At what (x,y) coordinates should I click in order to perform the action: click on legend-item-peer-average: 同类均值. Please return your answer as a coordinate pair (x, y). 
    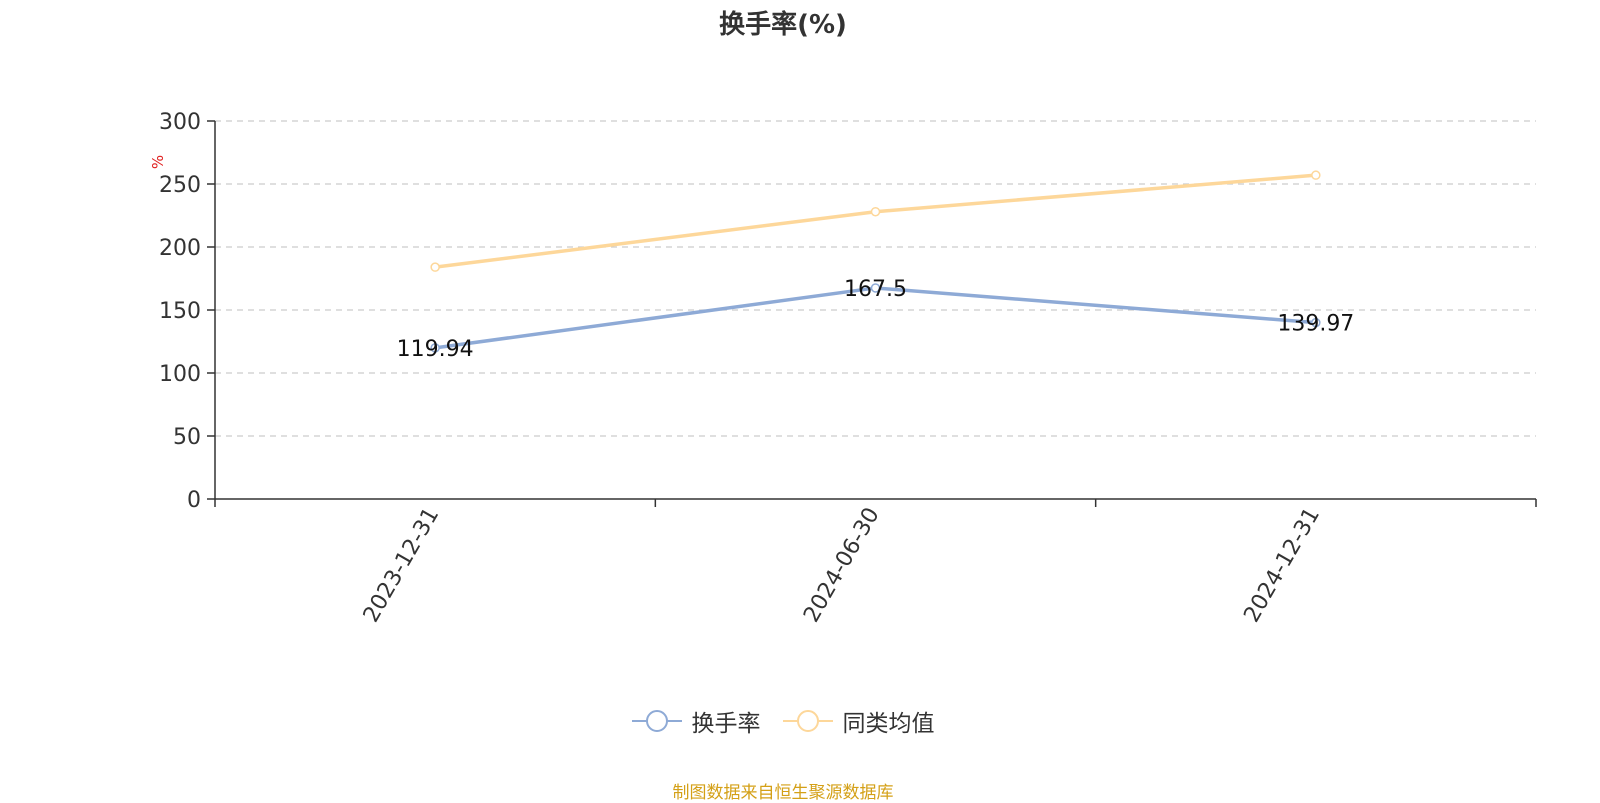
    Looking at the image, I should click on (858, 721).